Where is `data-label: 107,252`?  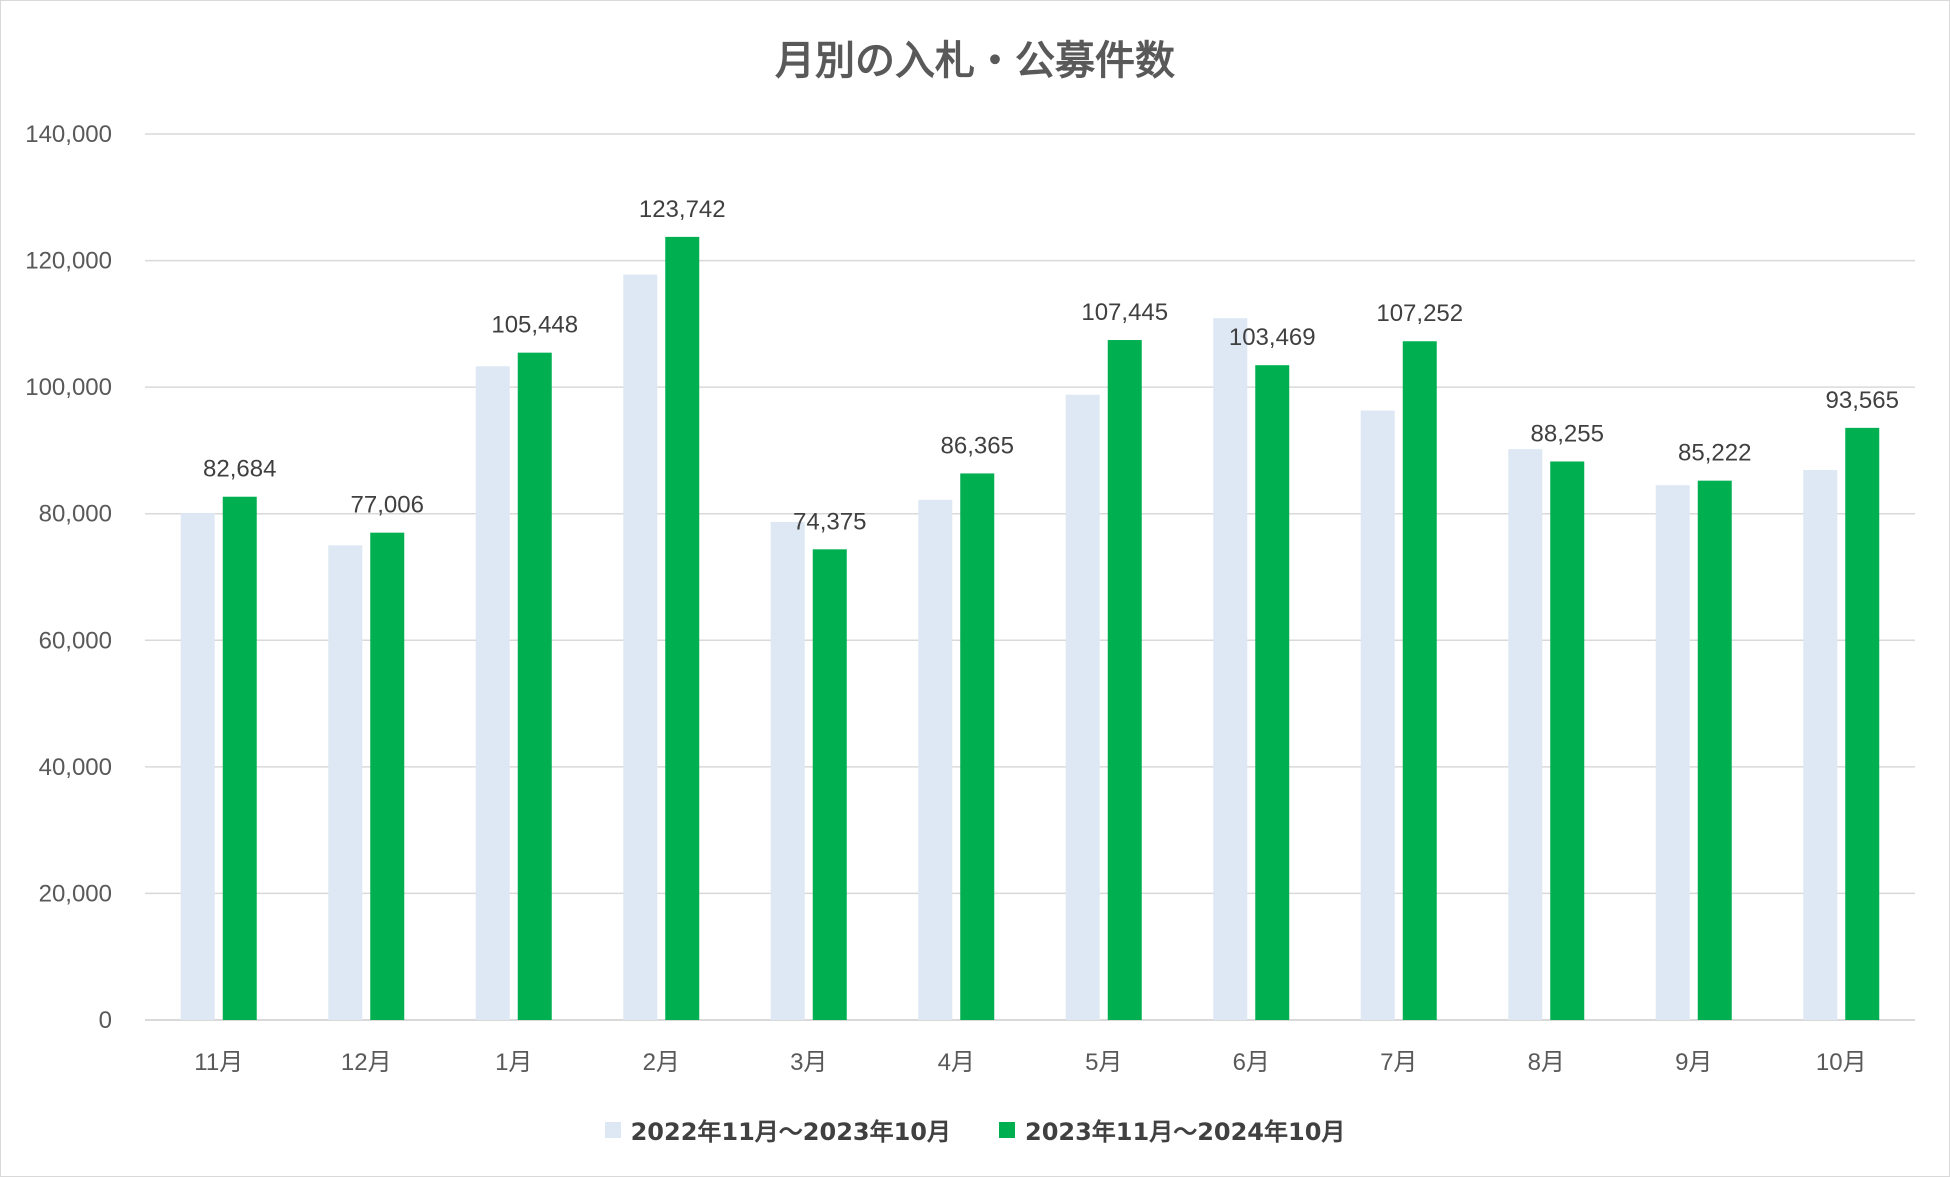 data-label: 107,252 is located at coordinates (1419, 313).